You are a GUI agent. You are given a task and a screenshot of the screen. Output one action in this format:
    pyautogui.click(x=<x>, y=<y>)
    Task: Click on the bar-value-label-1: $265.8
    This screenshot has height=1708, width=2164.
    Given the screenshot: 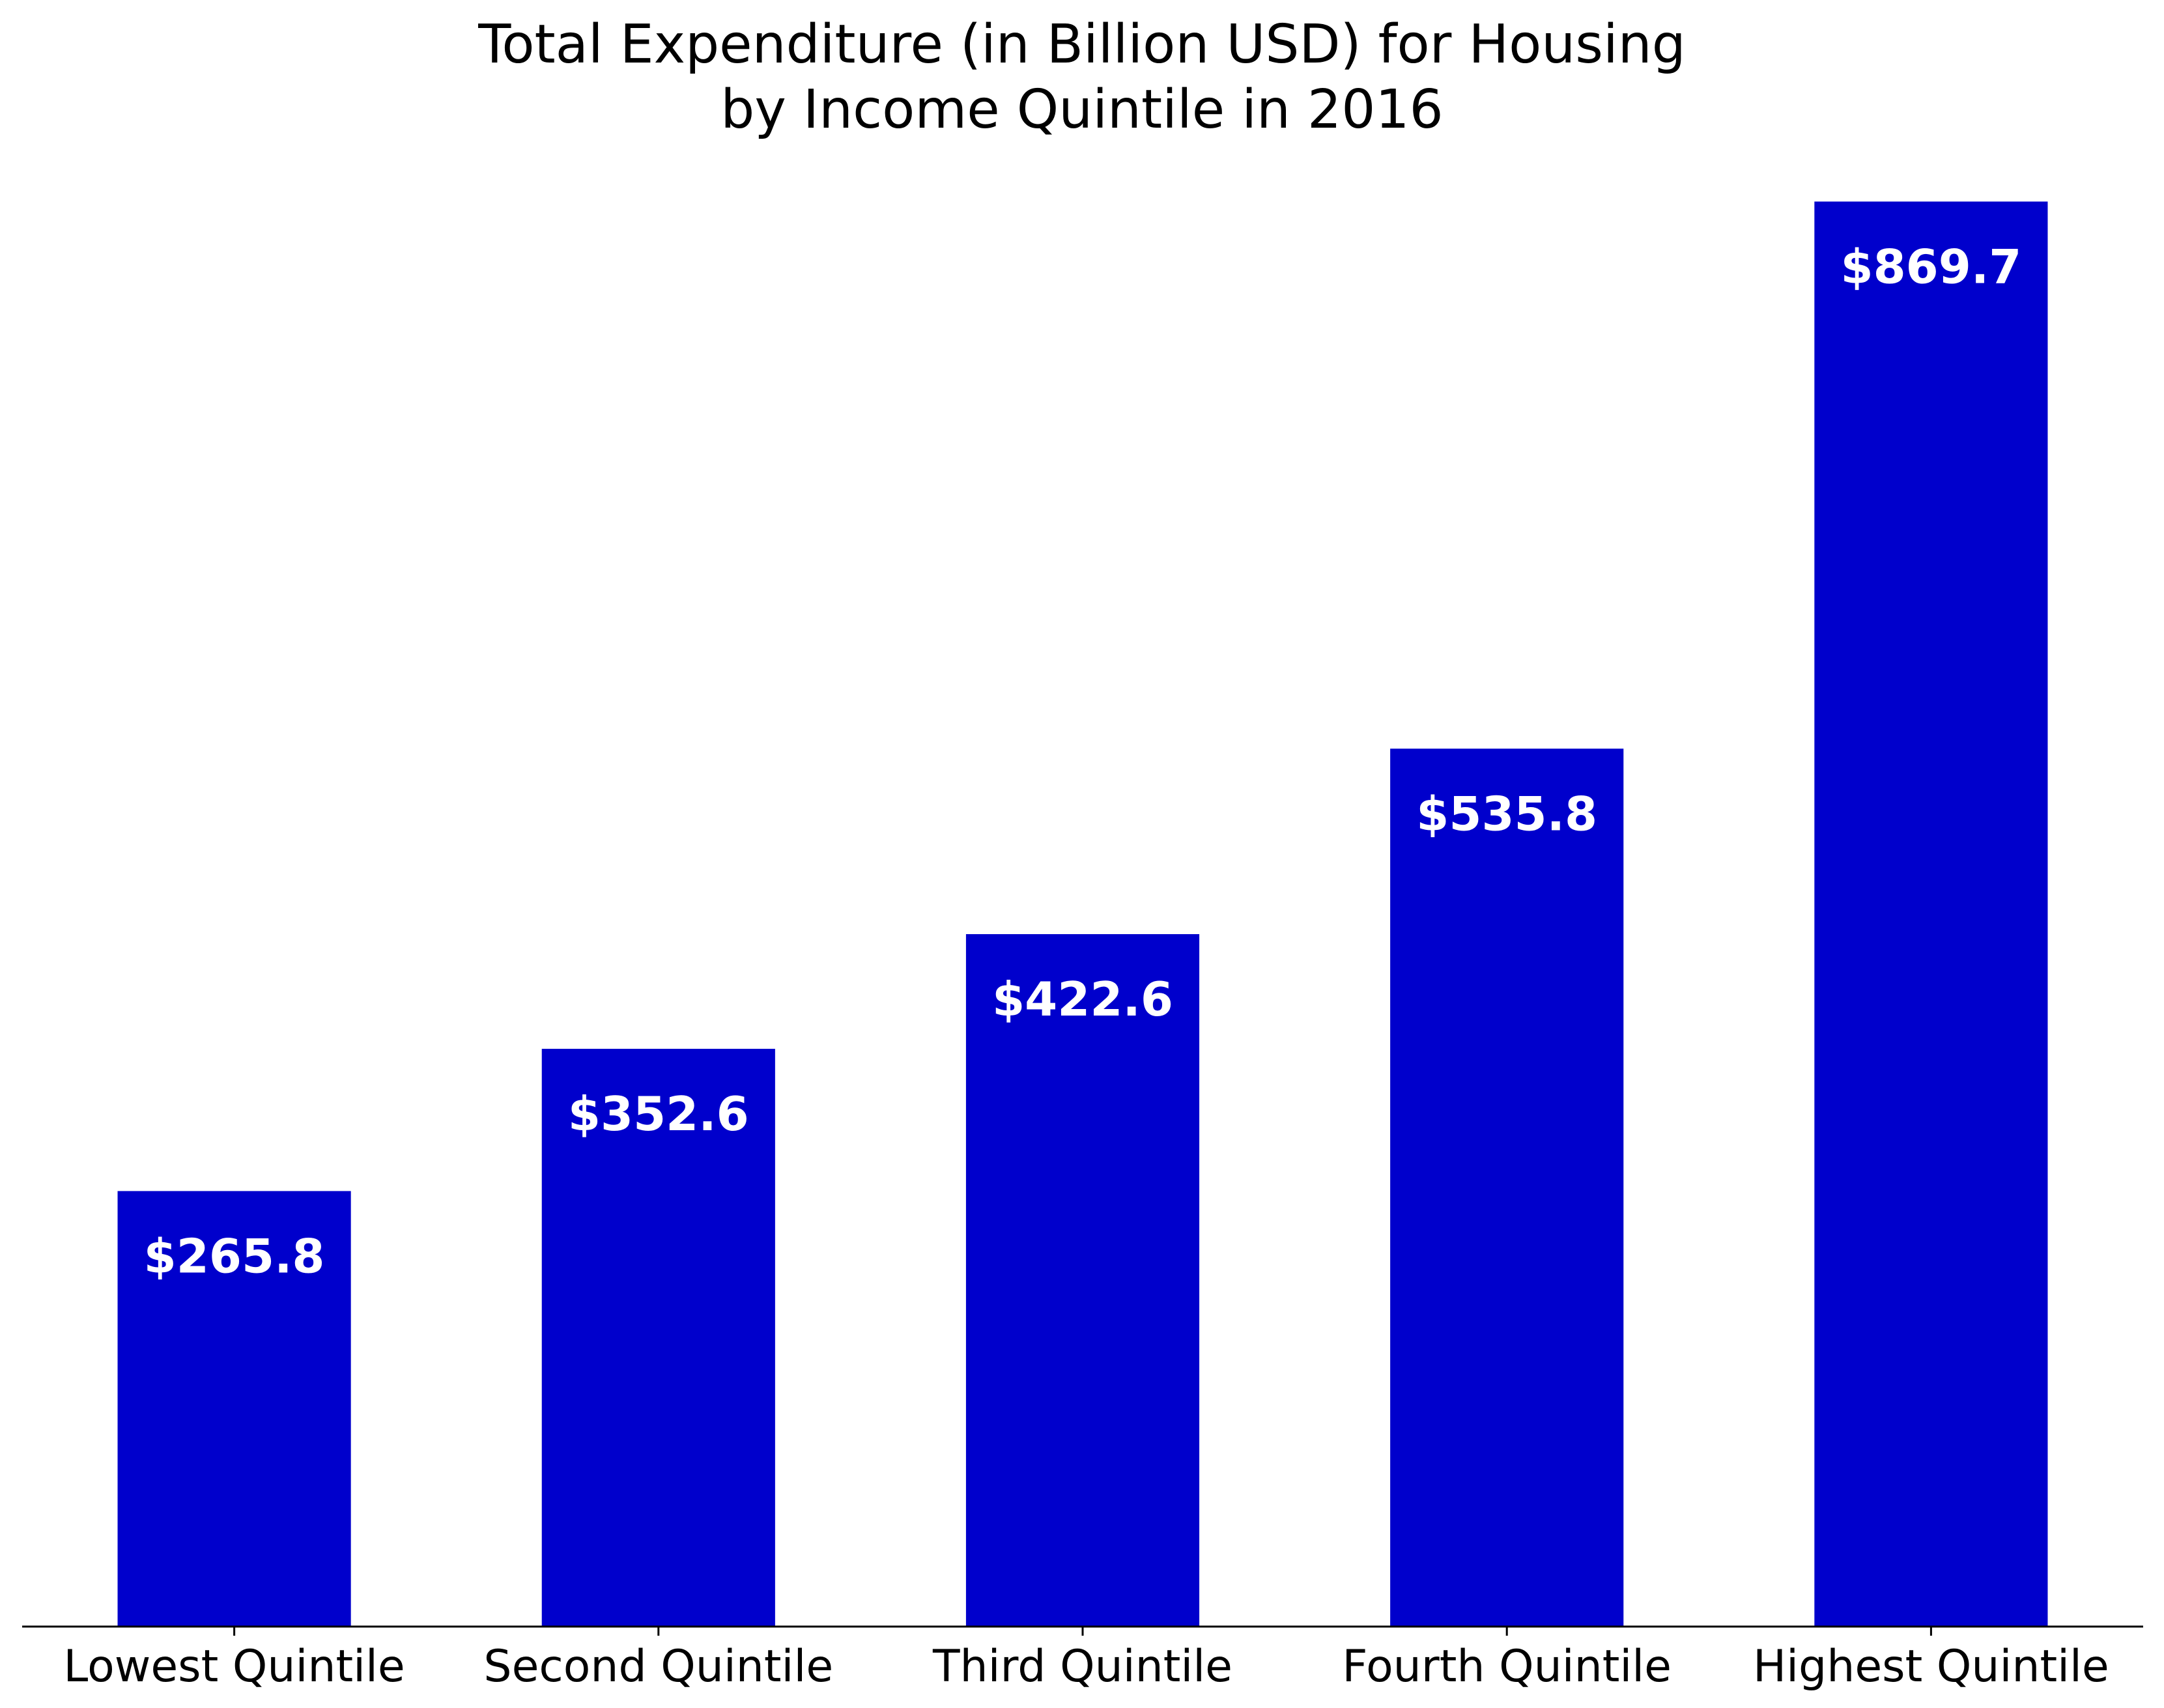 What is the action you would take?
    pyautogui.click(x=234, y=1256)
    